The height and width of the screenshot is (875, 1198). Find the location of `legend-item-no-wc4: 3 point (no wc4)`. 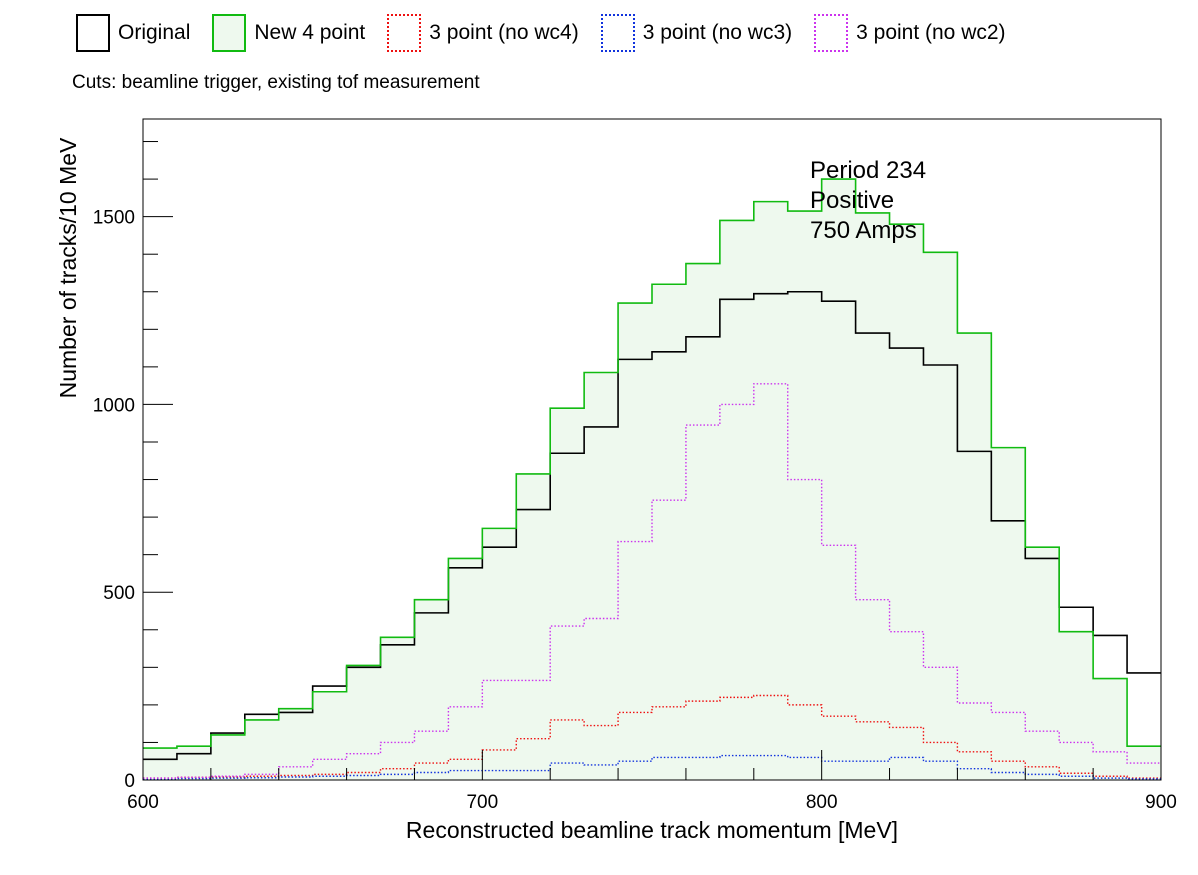

legend-item-no-wc4: 3 point (no wc4) is located at coordinates (483, 33).